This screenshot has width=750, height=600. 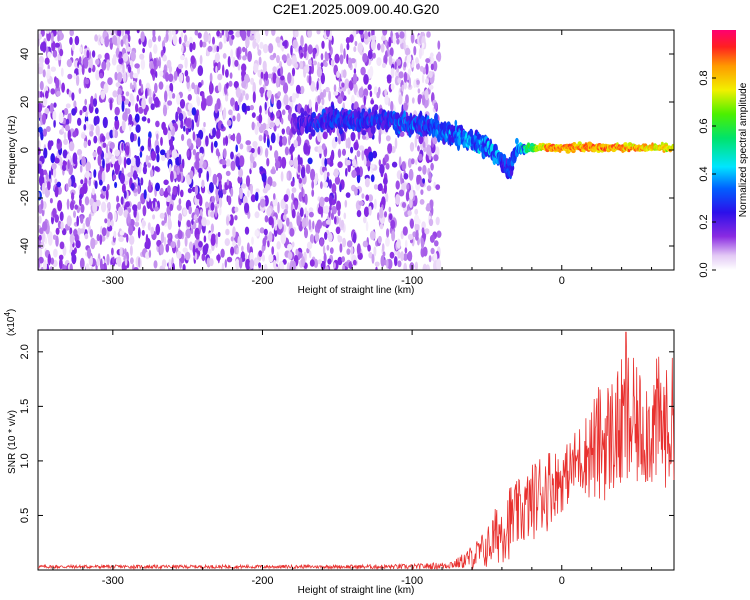 I want to click on colorbar-tick-label: 0.2, so click(x=704, y=221).